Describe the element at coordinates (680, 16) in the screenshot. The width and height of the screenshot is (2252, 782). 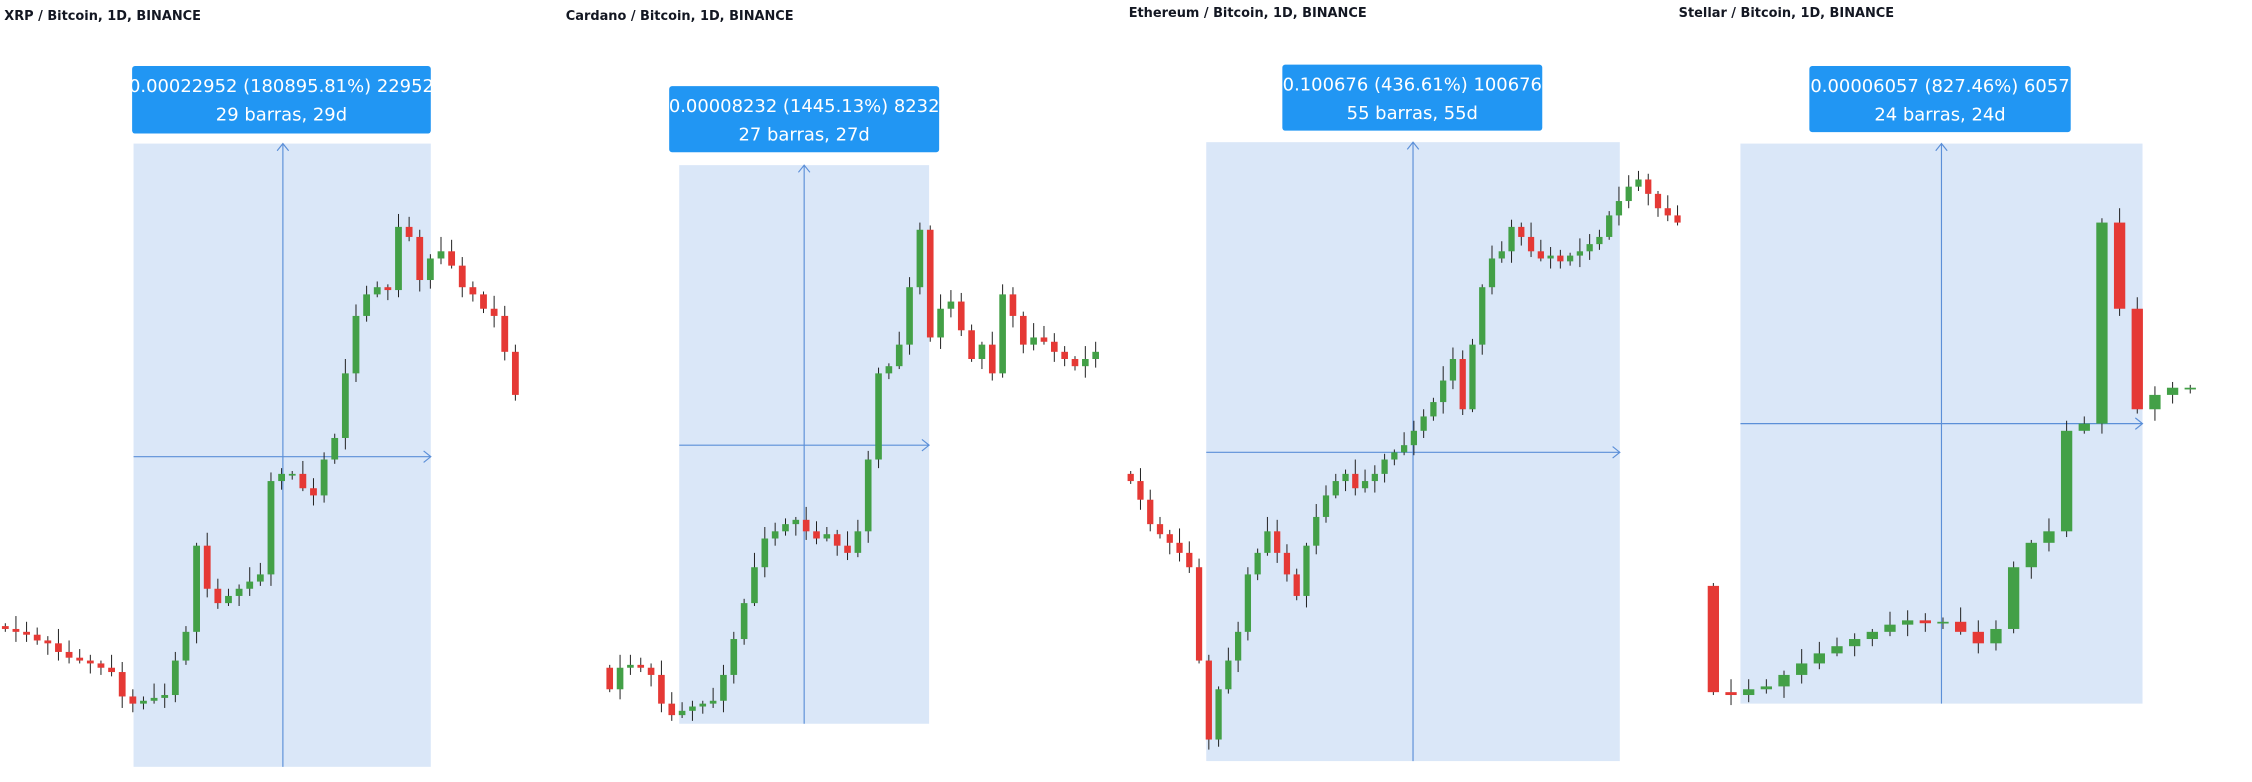
I see `panel-title: Cardano / Bitcoin, 1D, BINANCE` at that location.